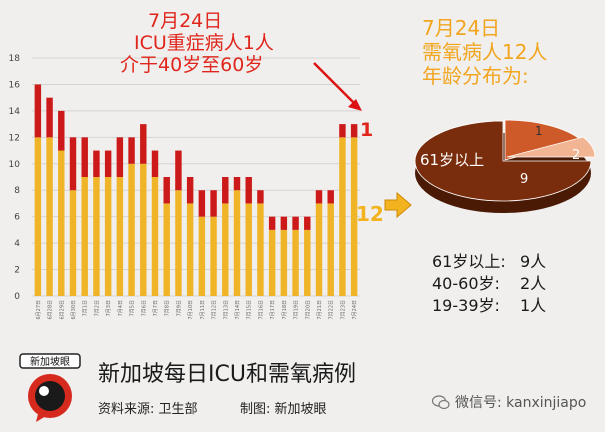 This screenshot has width=605, height=432. Describe the element at coordinates (297, 310) in the screenshot. I see `x-tick-label: 7月19日` at that location.